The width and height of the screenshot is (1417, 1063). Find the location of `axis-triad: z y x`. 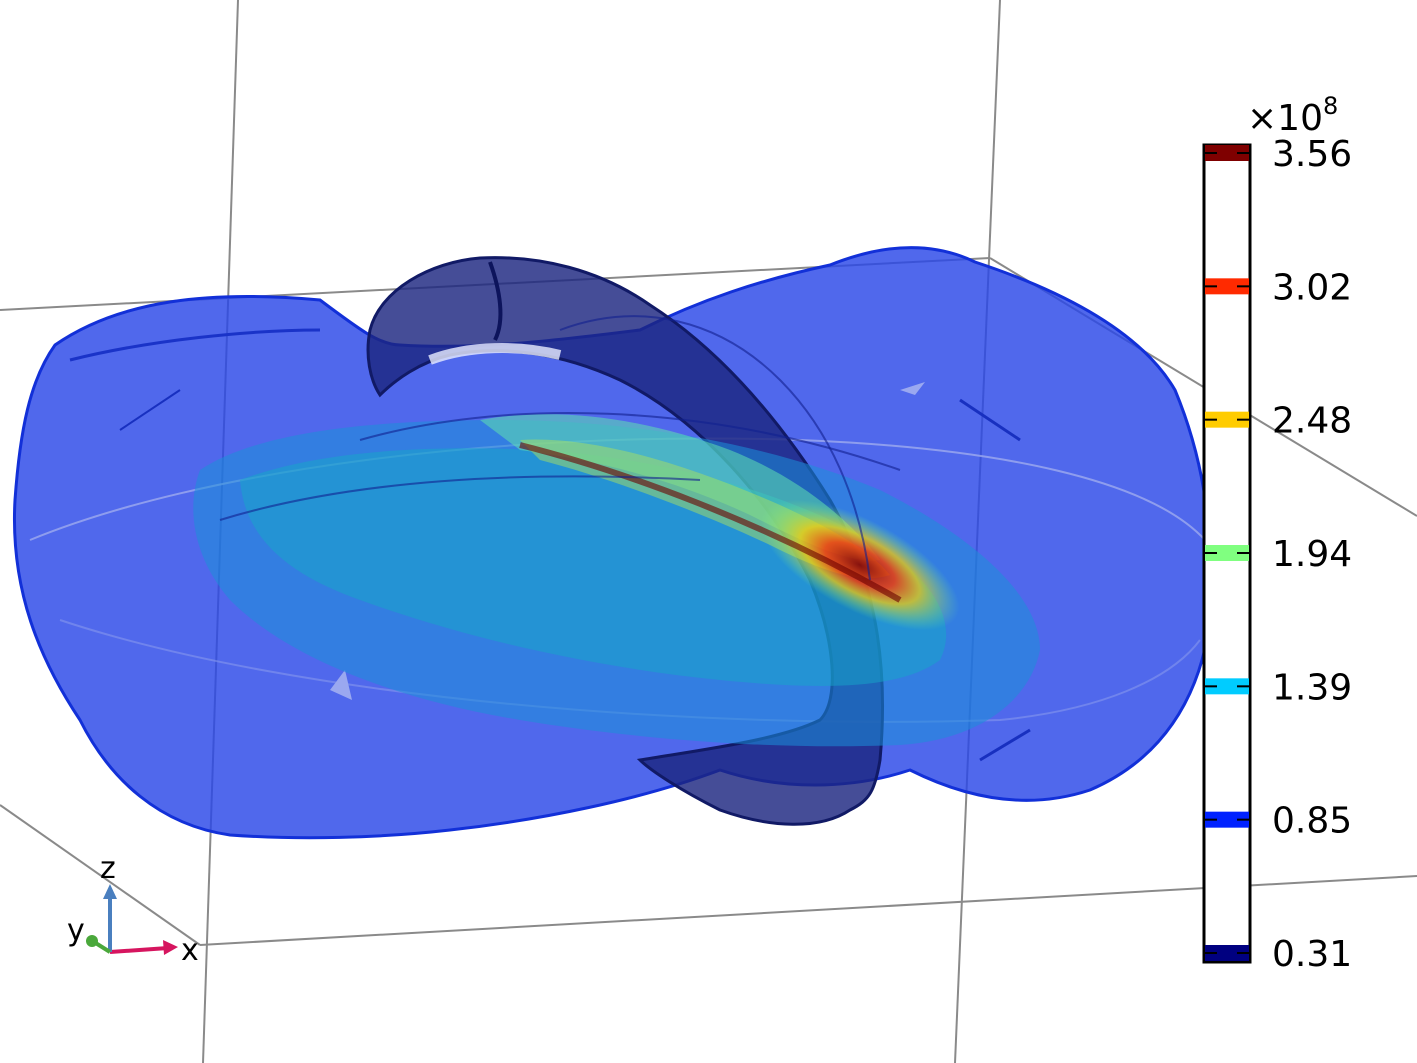

axis-triad: z y x is located at coordinates (133, 909).